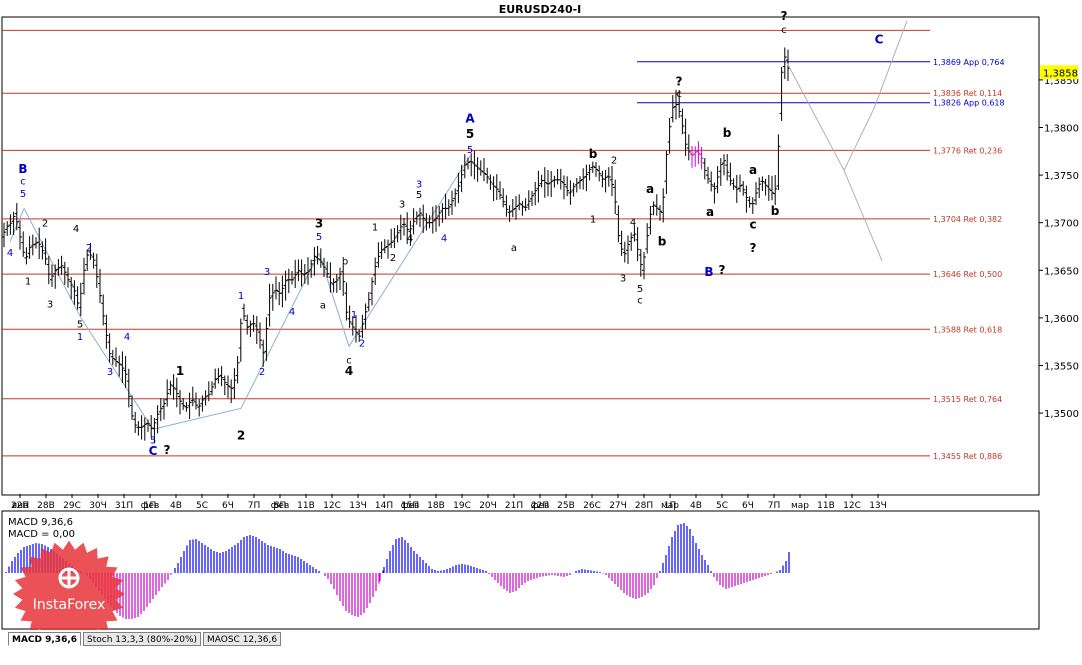 This screenshot has height=665, width=1082. I want to click on level-label-1: 1,3836 Ret 0,114, so click(967, 93).